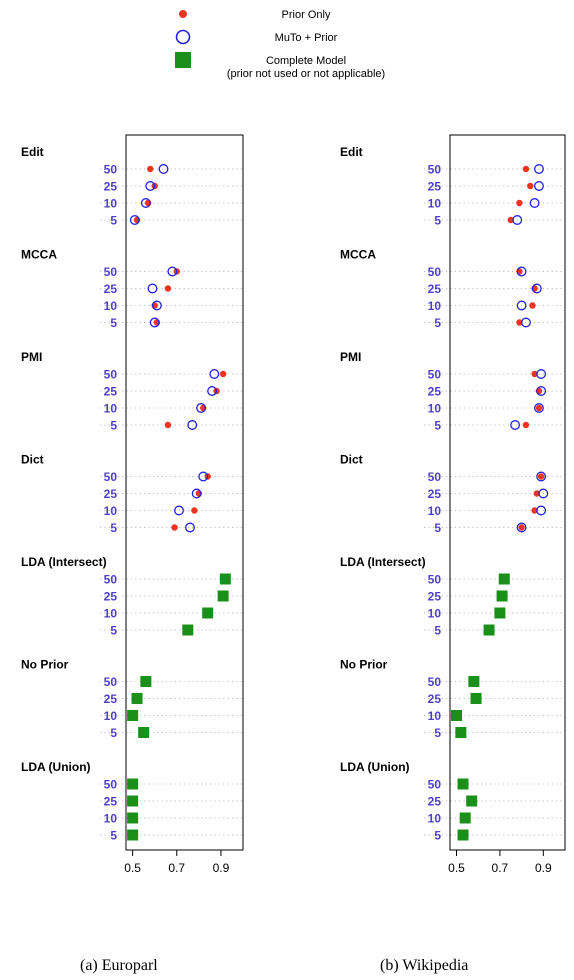 The height and width of the screenshot is (980, 574). Describe the element at coordinates (183, 60) in the screenshot. I see `legend-square-marker` at that location.